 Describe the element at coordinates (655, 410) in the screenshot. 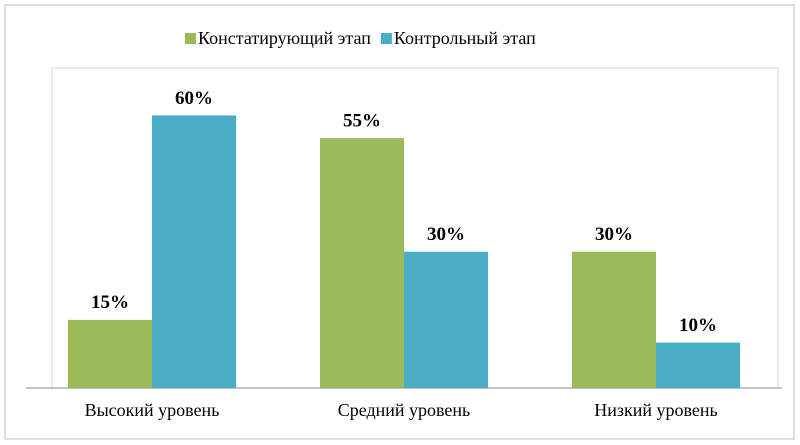

I see `x-tick-label: Низкий уровень` at that location.